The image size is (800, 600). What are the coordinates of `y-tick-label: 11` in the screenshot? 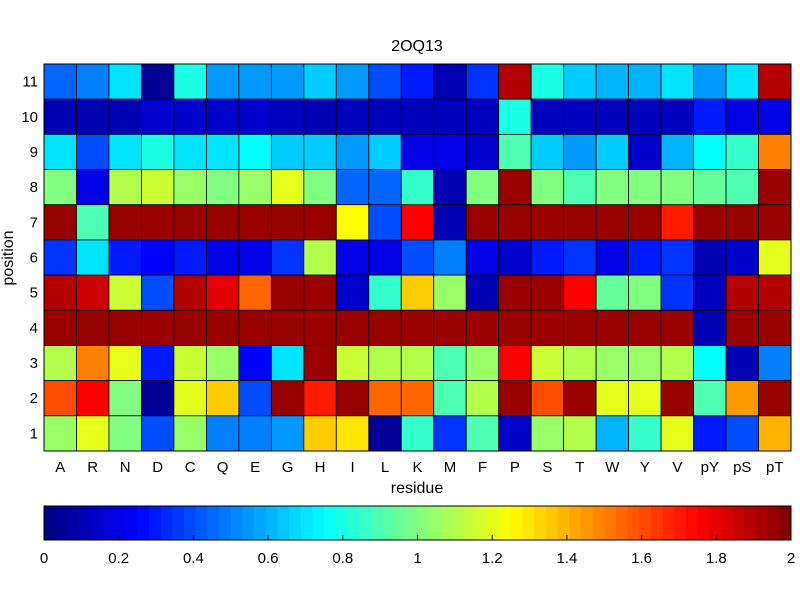 It's located at (30, 82).